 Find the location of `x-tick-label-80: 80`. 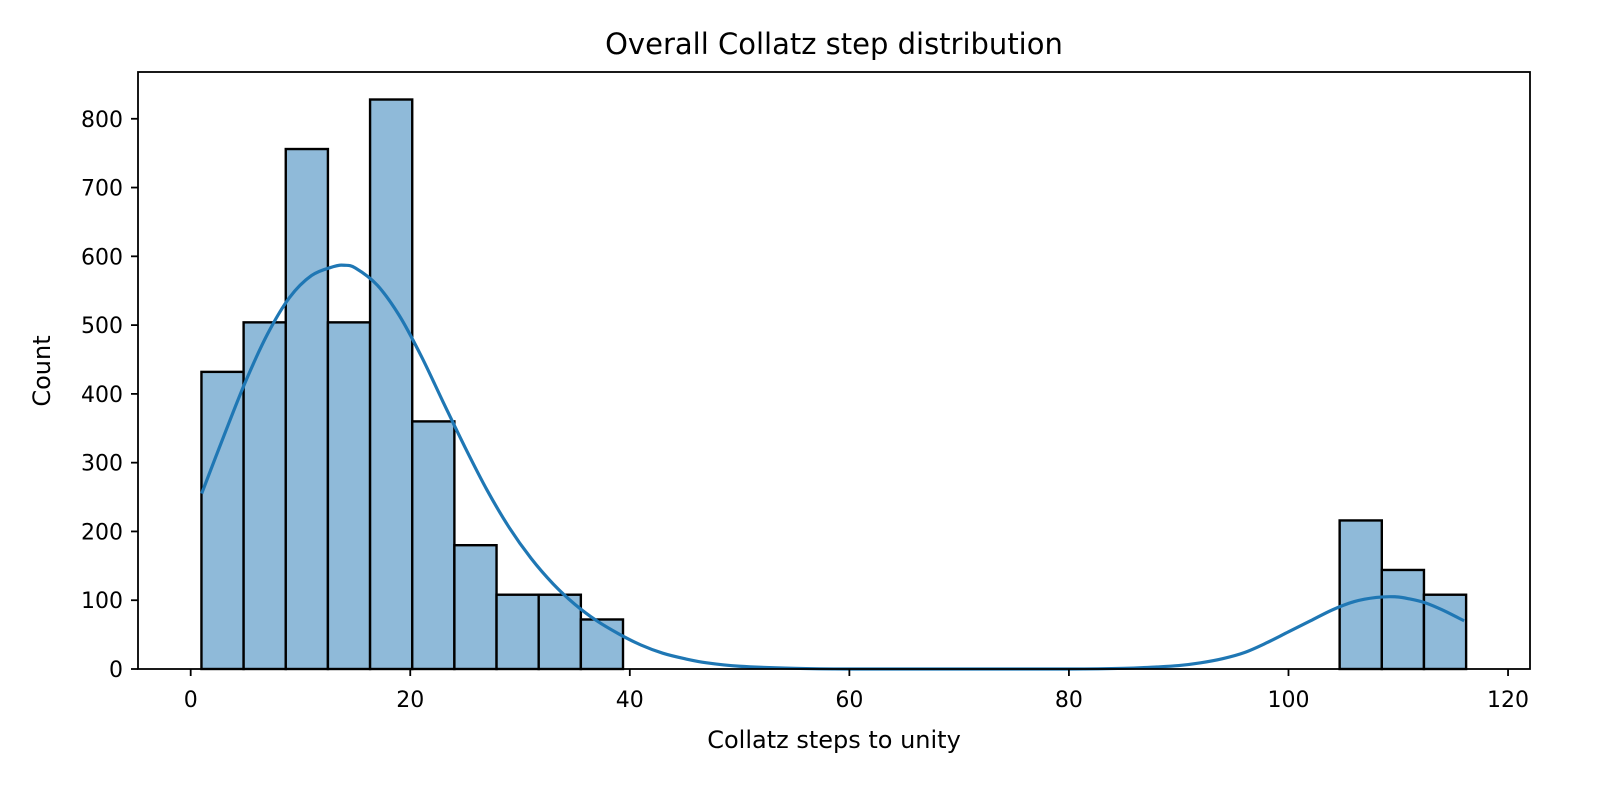

x-tick-label-80: 80 is located at coordinates (1069, 700).